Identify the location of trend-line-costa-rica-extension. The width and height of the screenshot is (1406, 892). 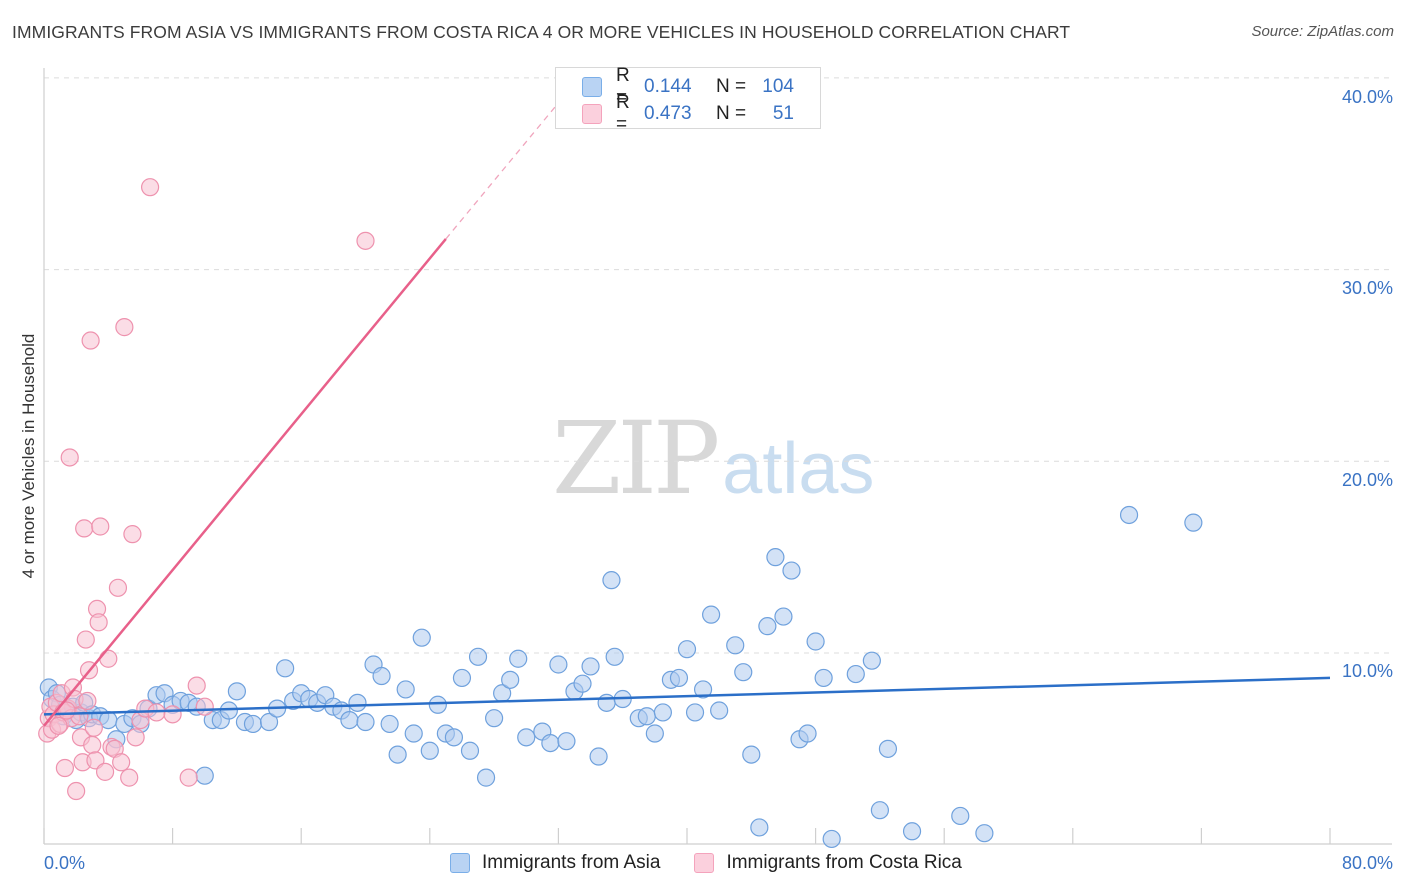
(504, 168).